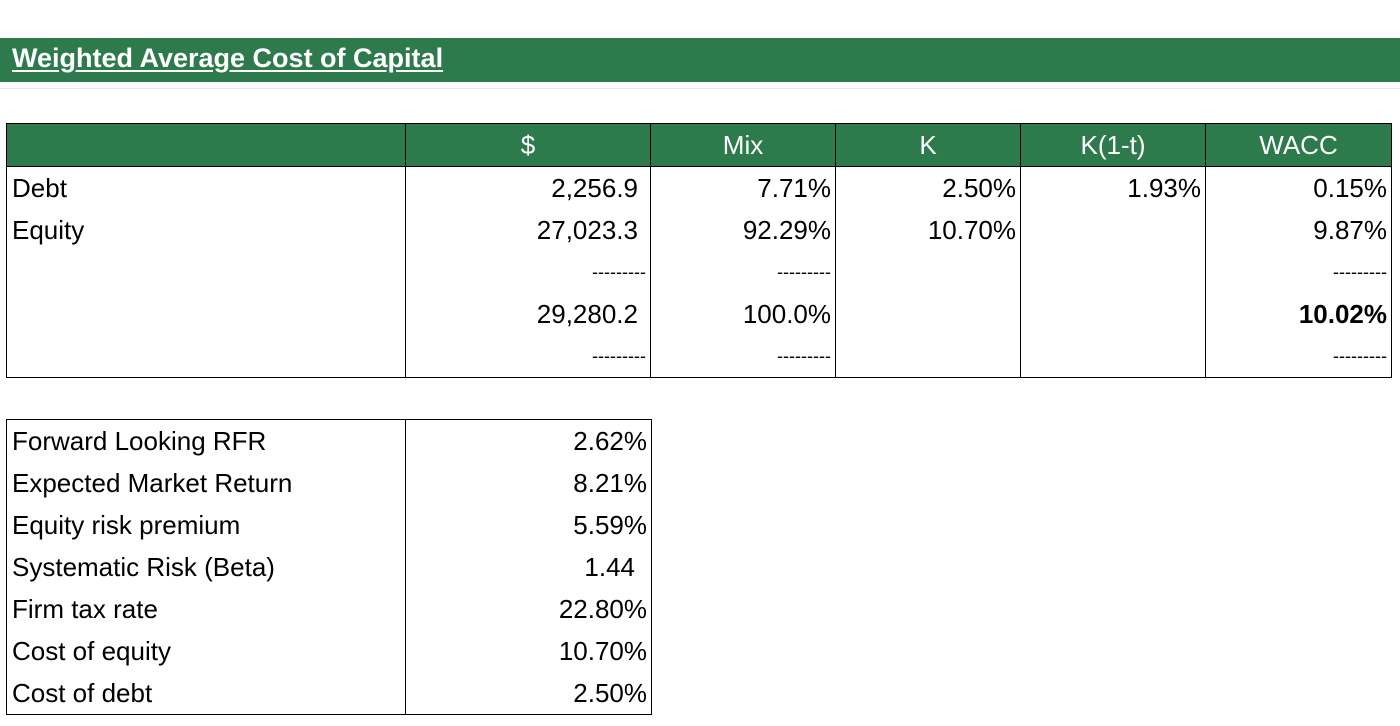 The height and width of the screenshot is (726, 1400). Describe the element at coordinates (1298, 314) in the screenshot. I see `total-wacc: 10.02%` at that location.